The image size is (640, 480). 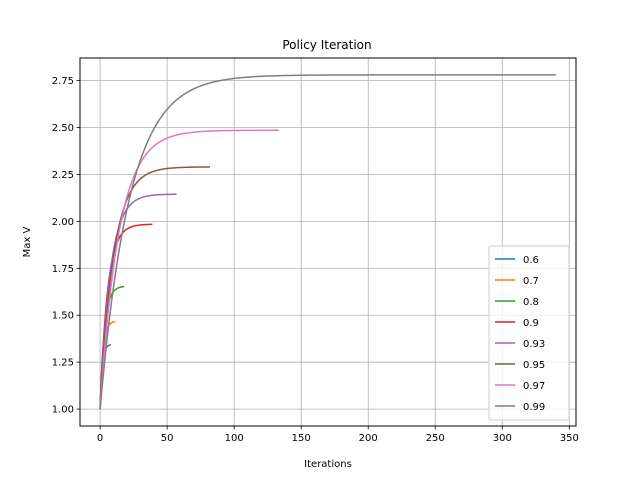 I want to click on y-tick-label: 1.75, so click(x=63, y=269).